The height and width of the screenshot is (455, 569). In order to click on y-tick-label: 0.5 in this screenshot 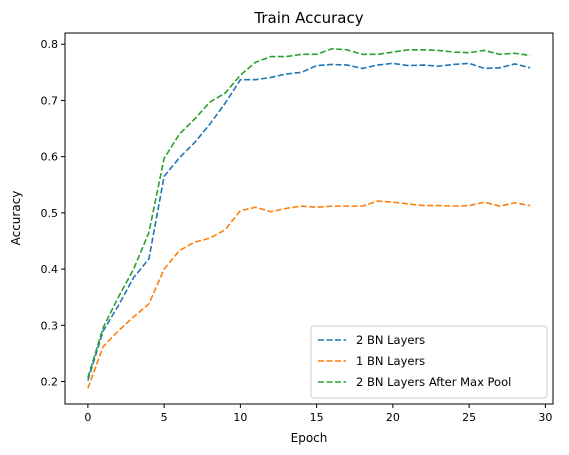, I will do `click(50, 213)`.